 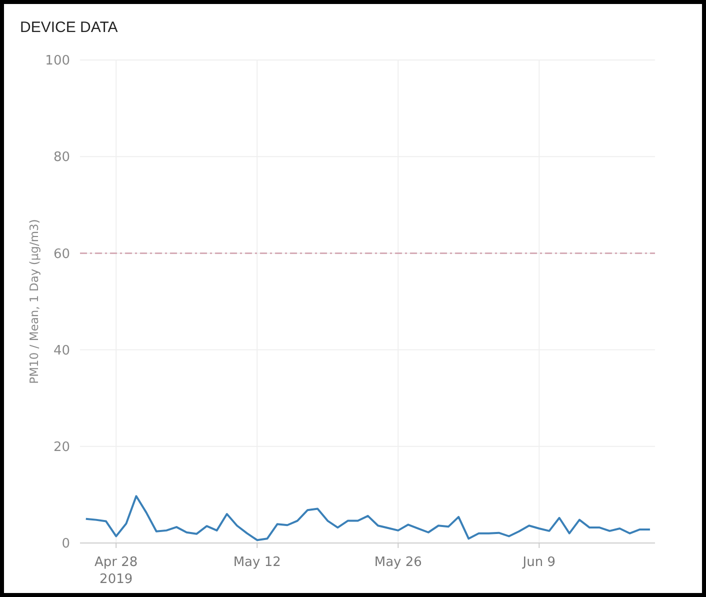 What do you see at coordinates (66, 544) in the screenshot?
I see `y-tick-label: 0` at bounding box center [66, 544].